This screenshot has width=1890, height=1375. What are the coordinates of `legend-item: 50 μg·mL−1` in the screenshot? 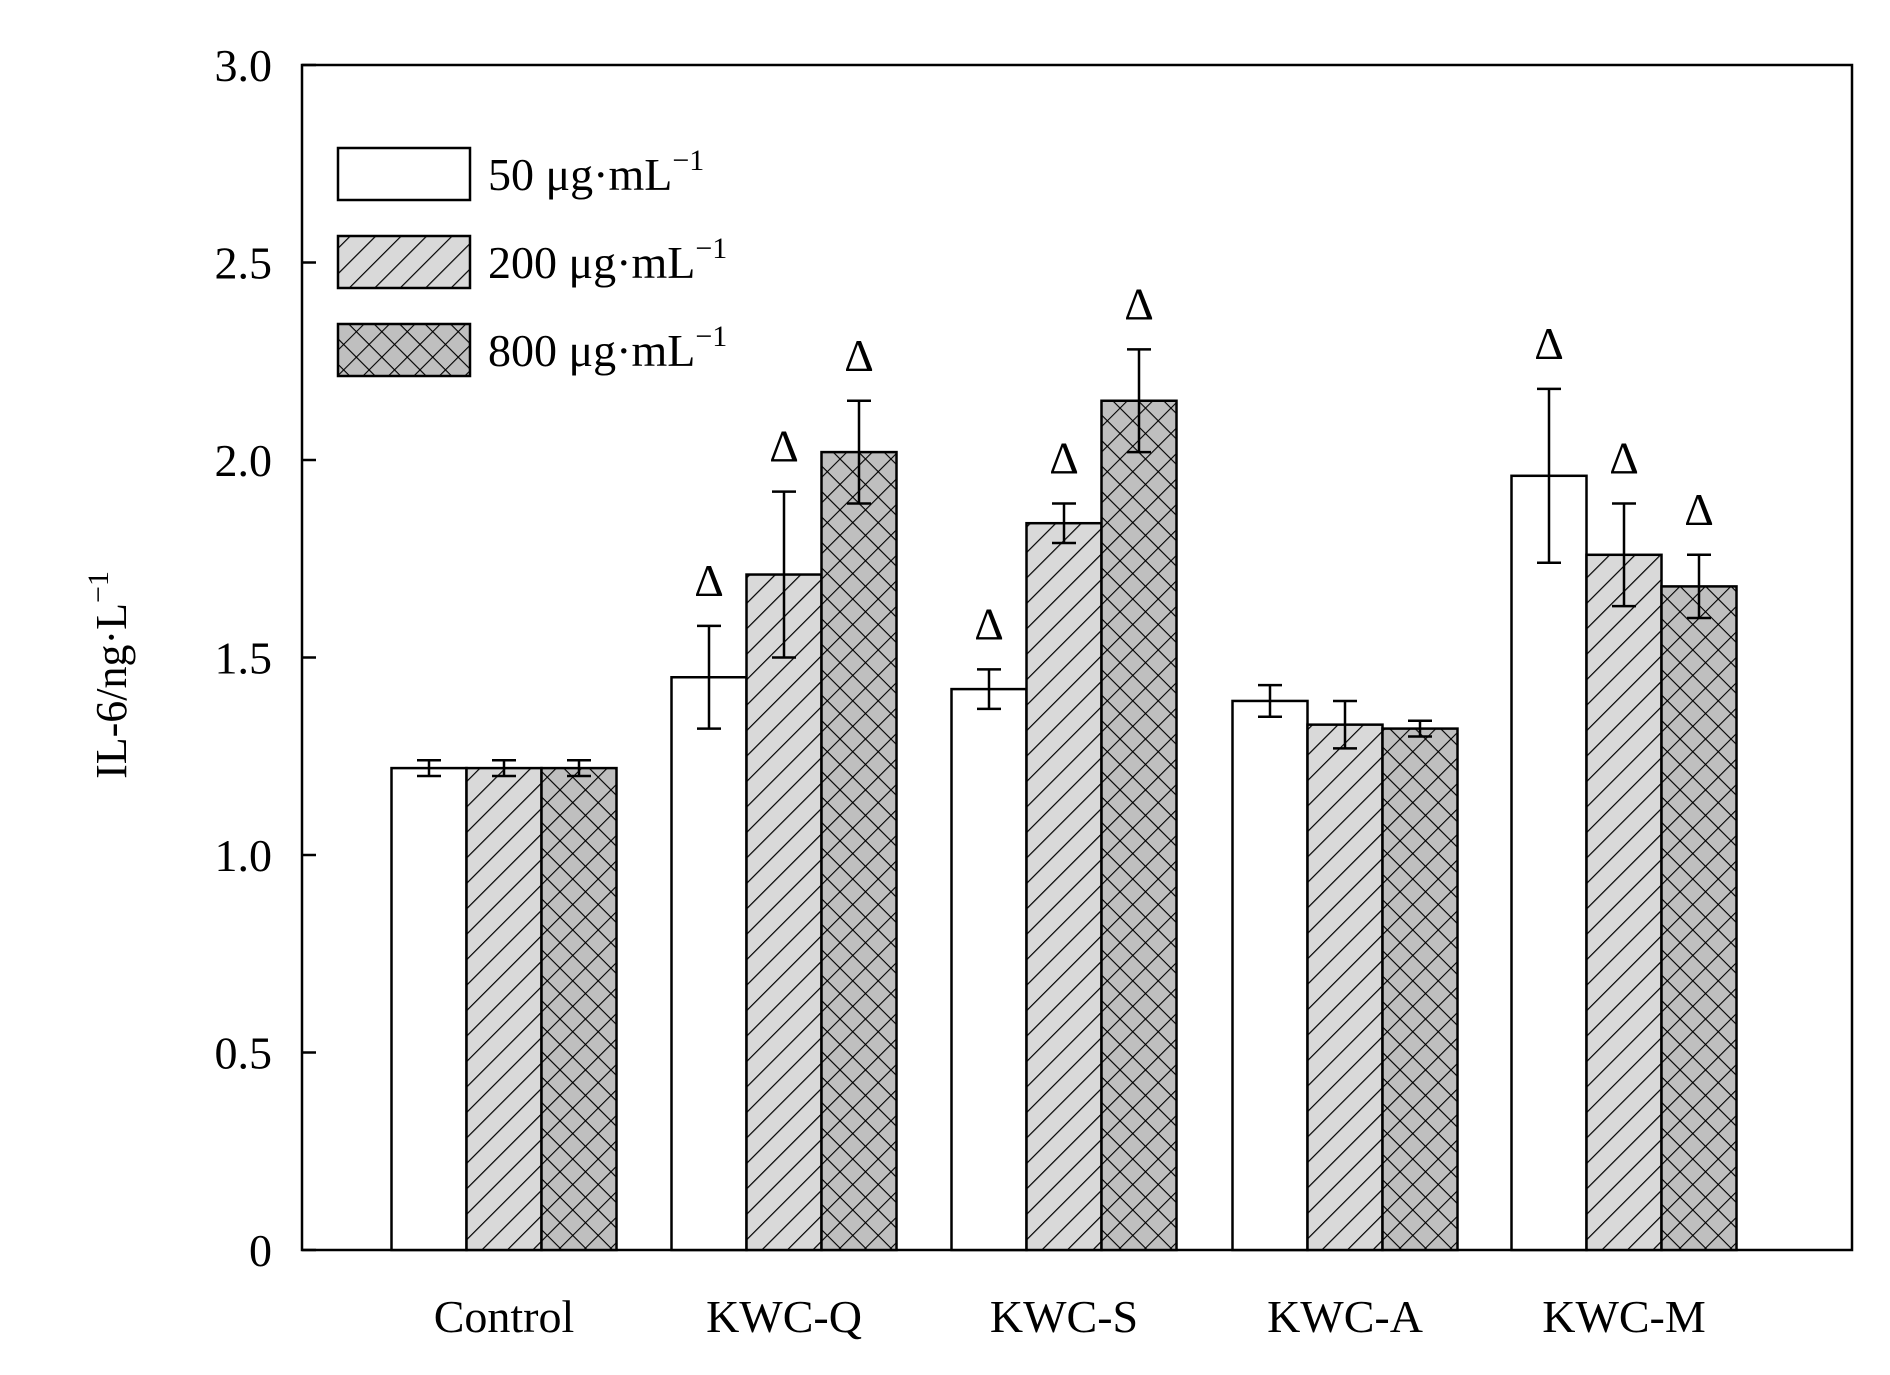 It's located at (520, 173).